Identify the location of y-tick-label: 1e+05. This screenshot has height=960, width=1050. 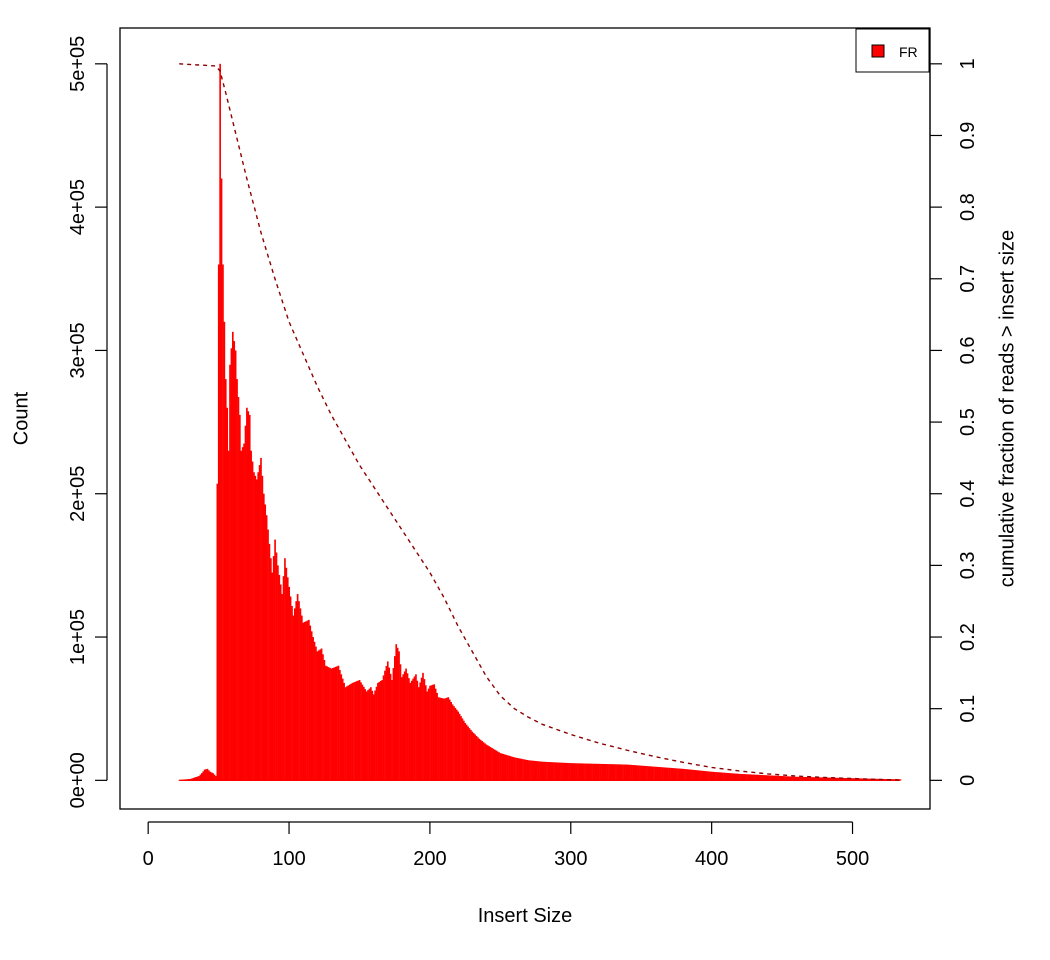
(78, 637).